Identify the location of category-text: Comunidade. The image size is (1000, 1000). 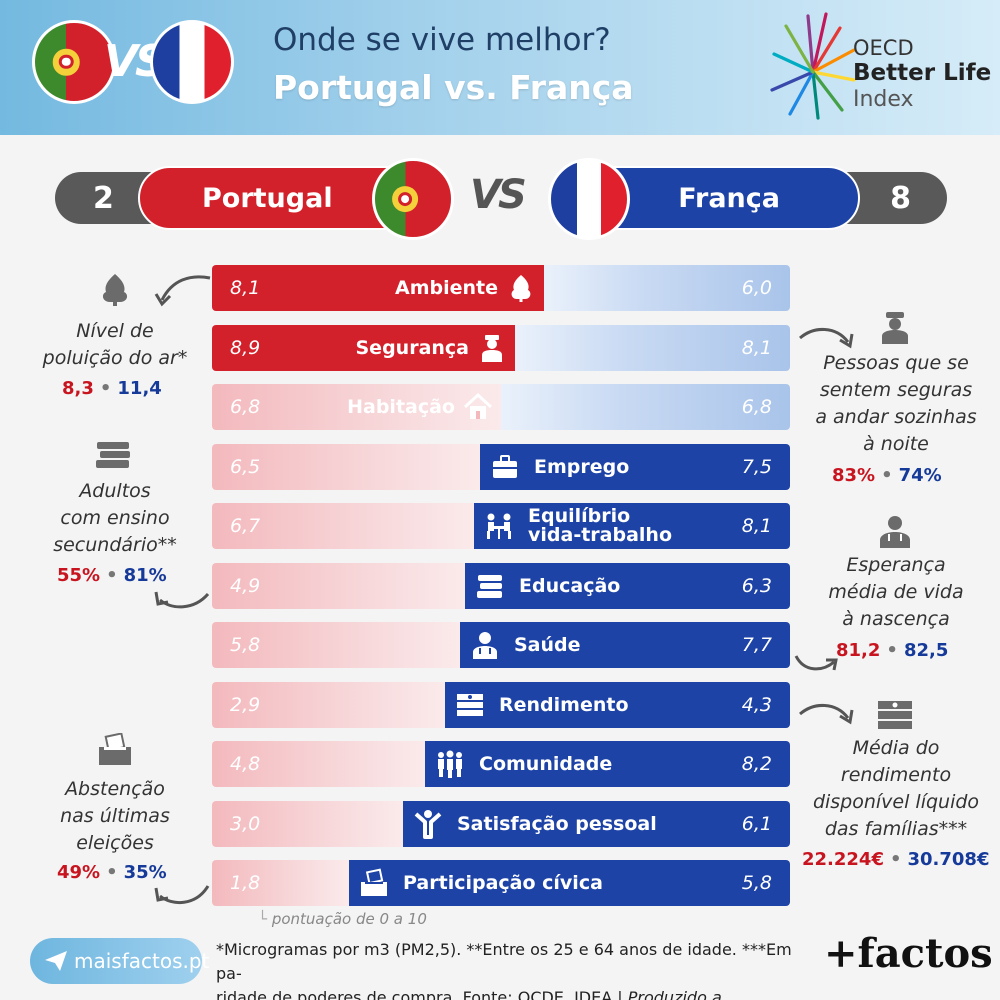
(546, 763).